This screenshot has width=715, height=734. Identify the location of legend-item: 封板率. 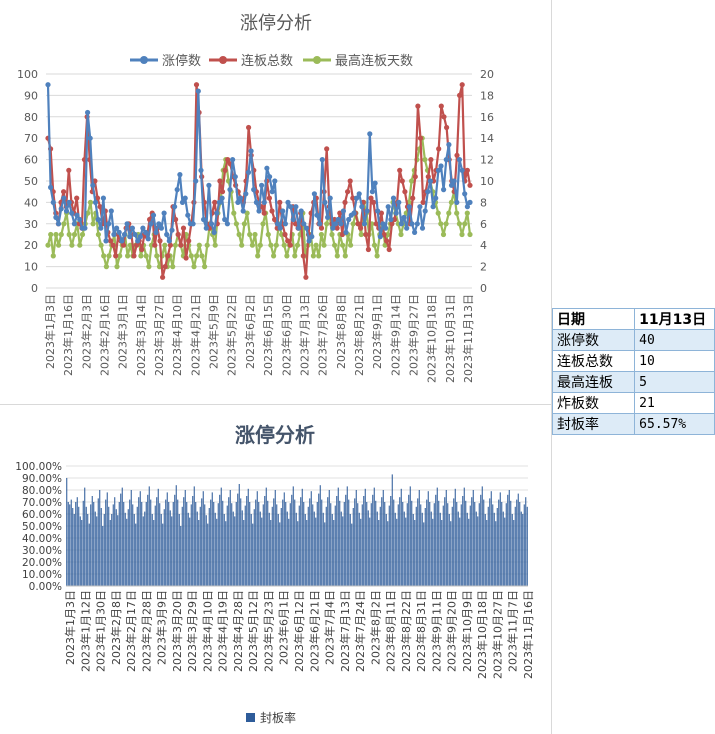
(271, 717).